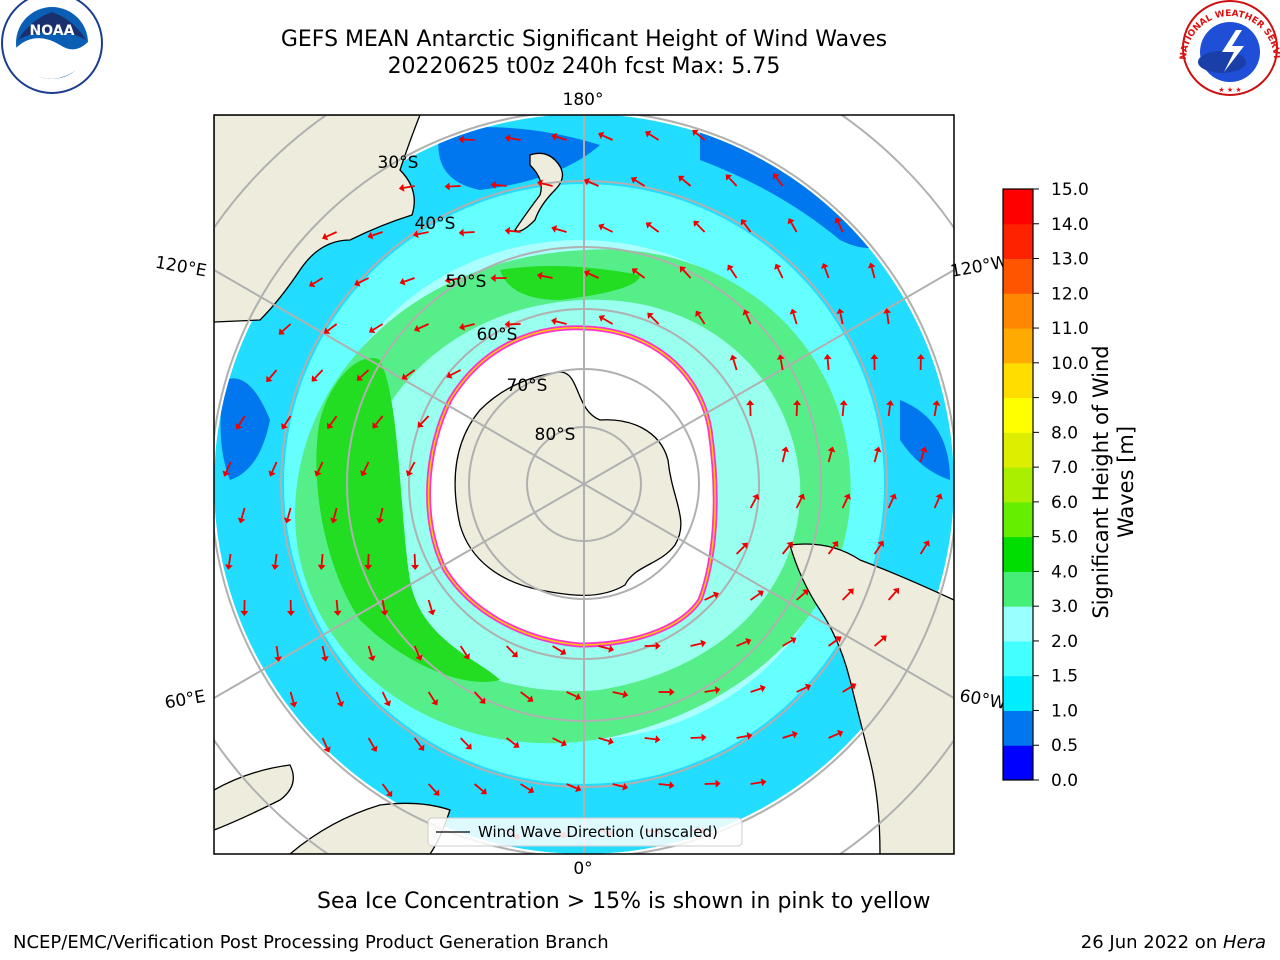 The image size is (1280, 960). I want to click on lon-label-120w: 120°W, so click(979, 267).